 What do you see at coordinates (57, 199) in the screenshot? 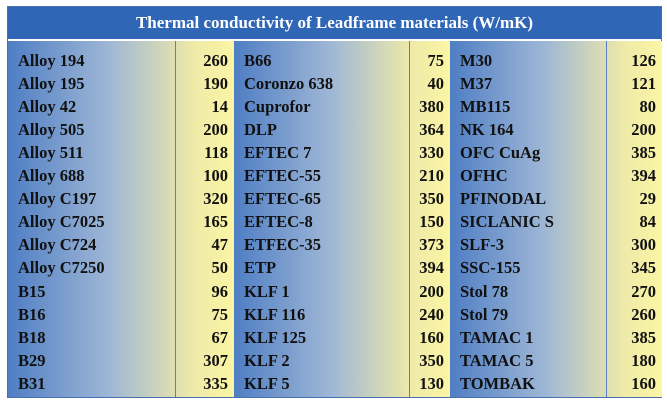
I see `material-name: Alloy C197` at bounding box center [57, 199].